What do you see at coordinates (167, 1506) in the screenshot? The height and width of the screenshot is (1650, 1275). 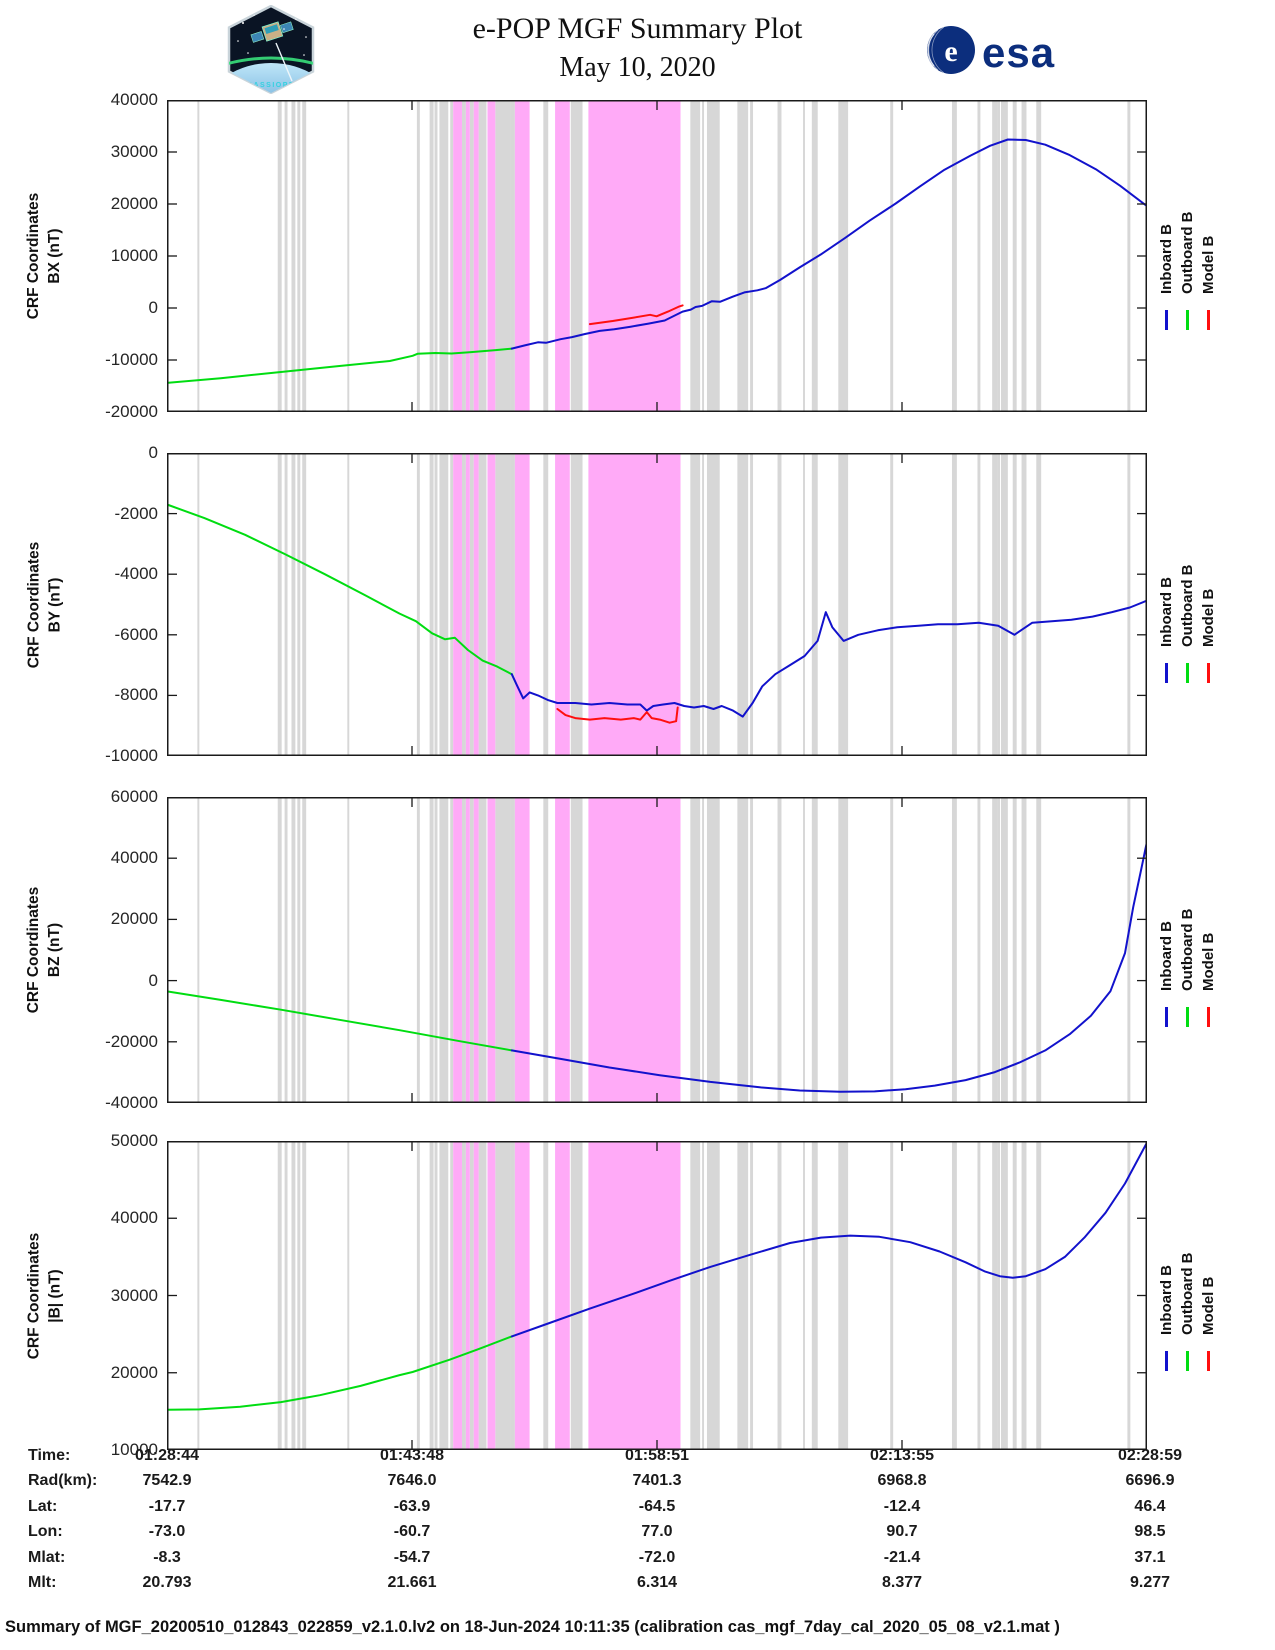 I see `table-cell: -17.7` at bounding box center [167, 1506].